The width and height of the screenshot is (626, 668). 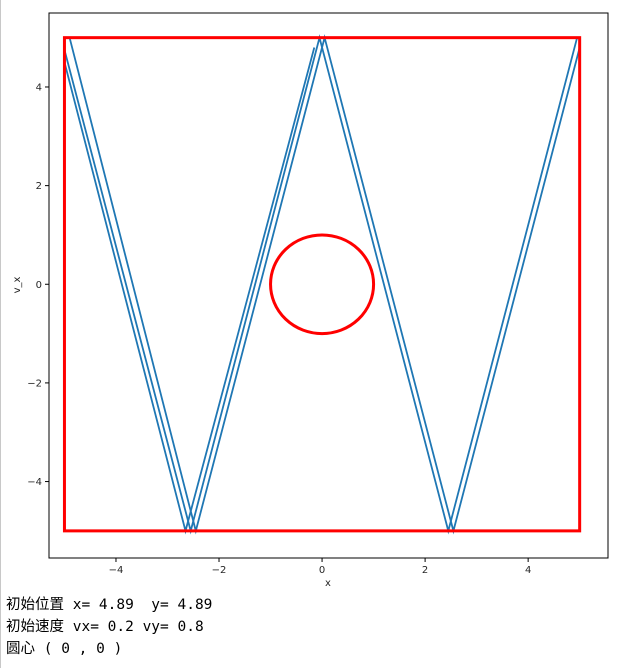 What do you see at coordinates (34, 482) in the screenshot?
I see `y-tick-label: −4` at bounding box center [34, 482].